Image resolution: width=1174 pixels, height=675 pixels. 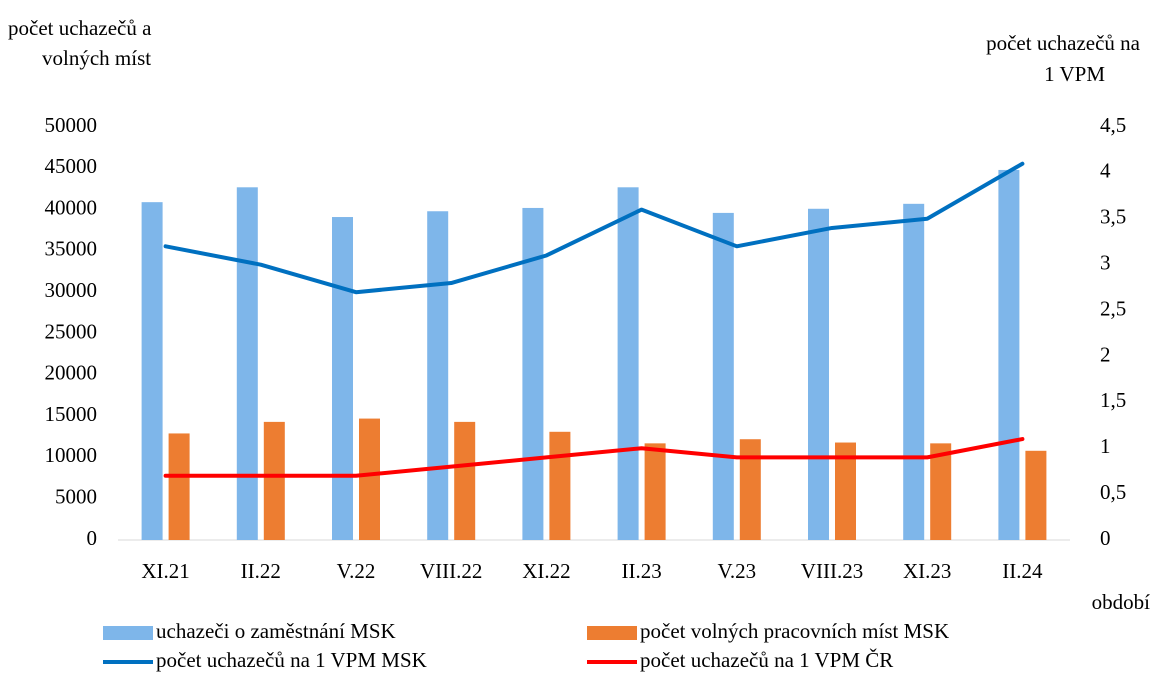 I want to click on x-tick-label: XI.23, so click(x=927, y=571).